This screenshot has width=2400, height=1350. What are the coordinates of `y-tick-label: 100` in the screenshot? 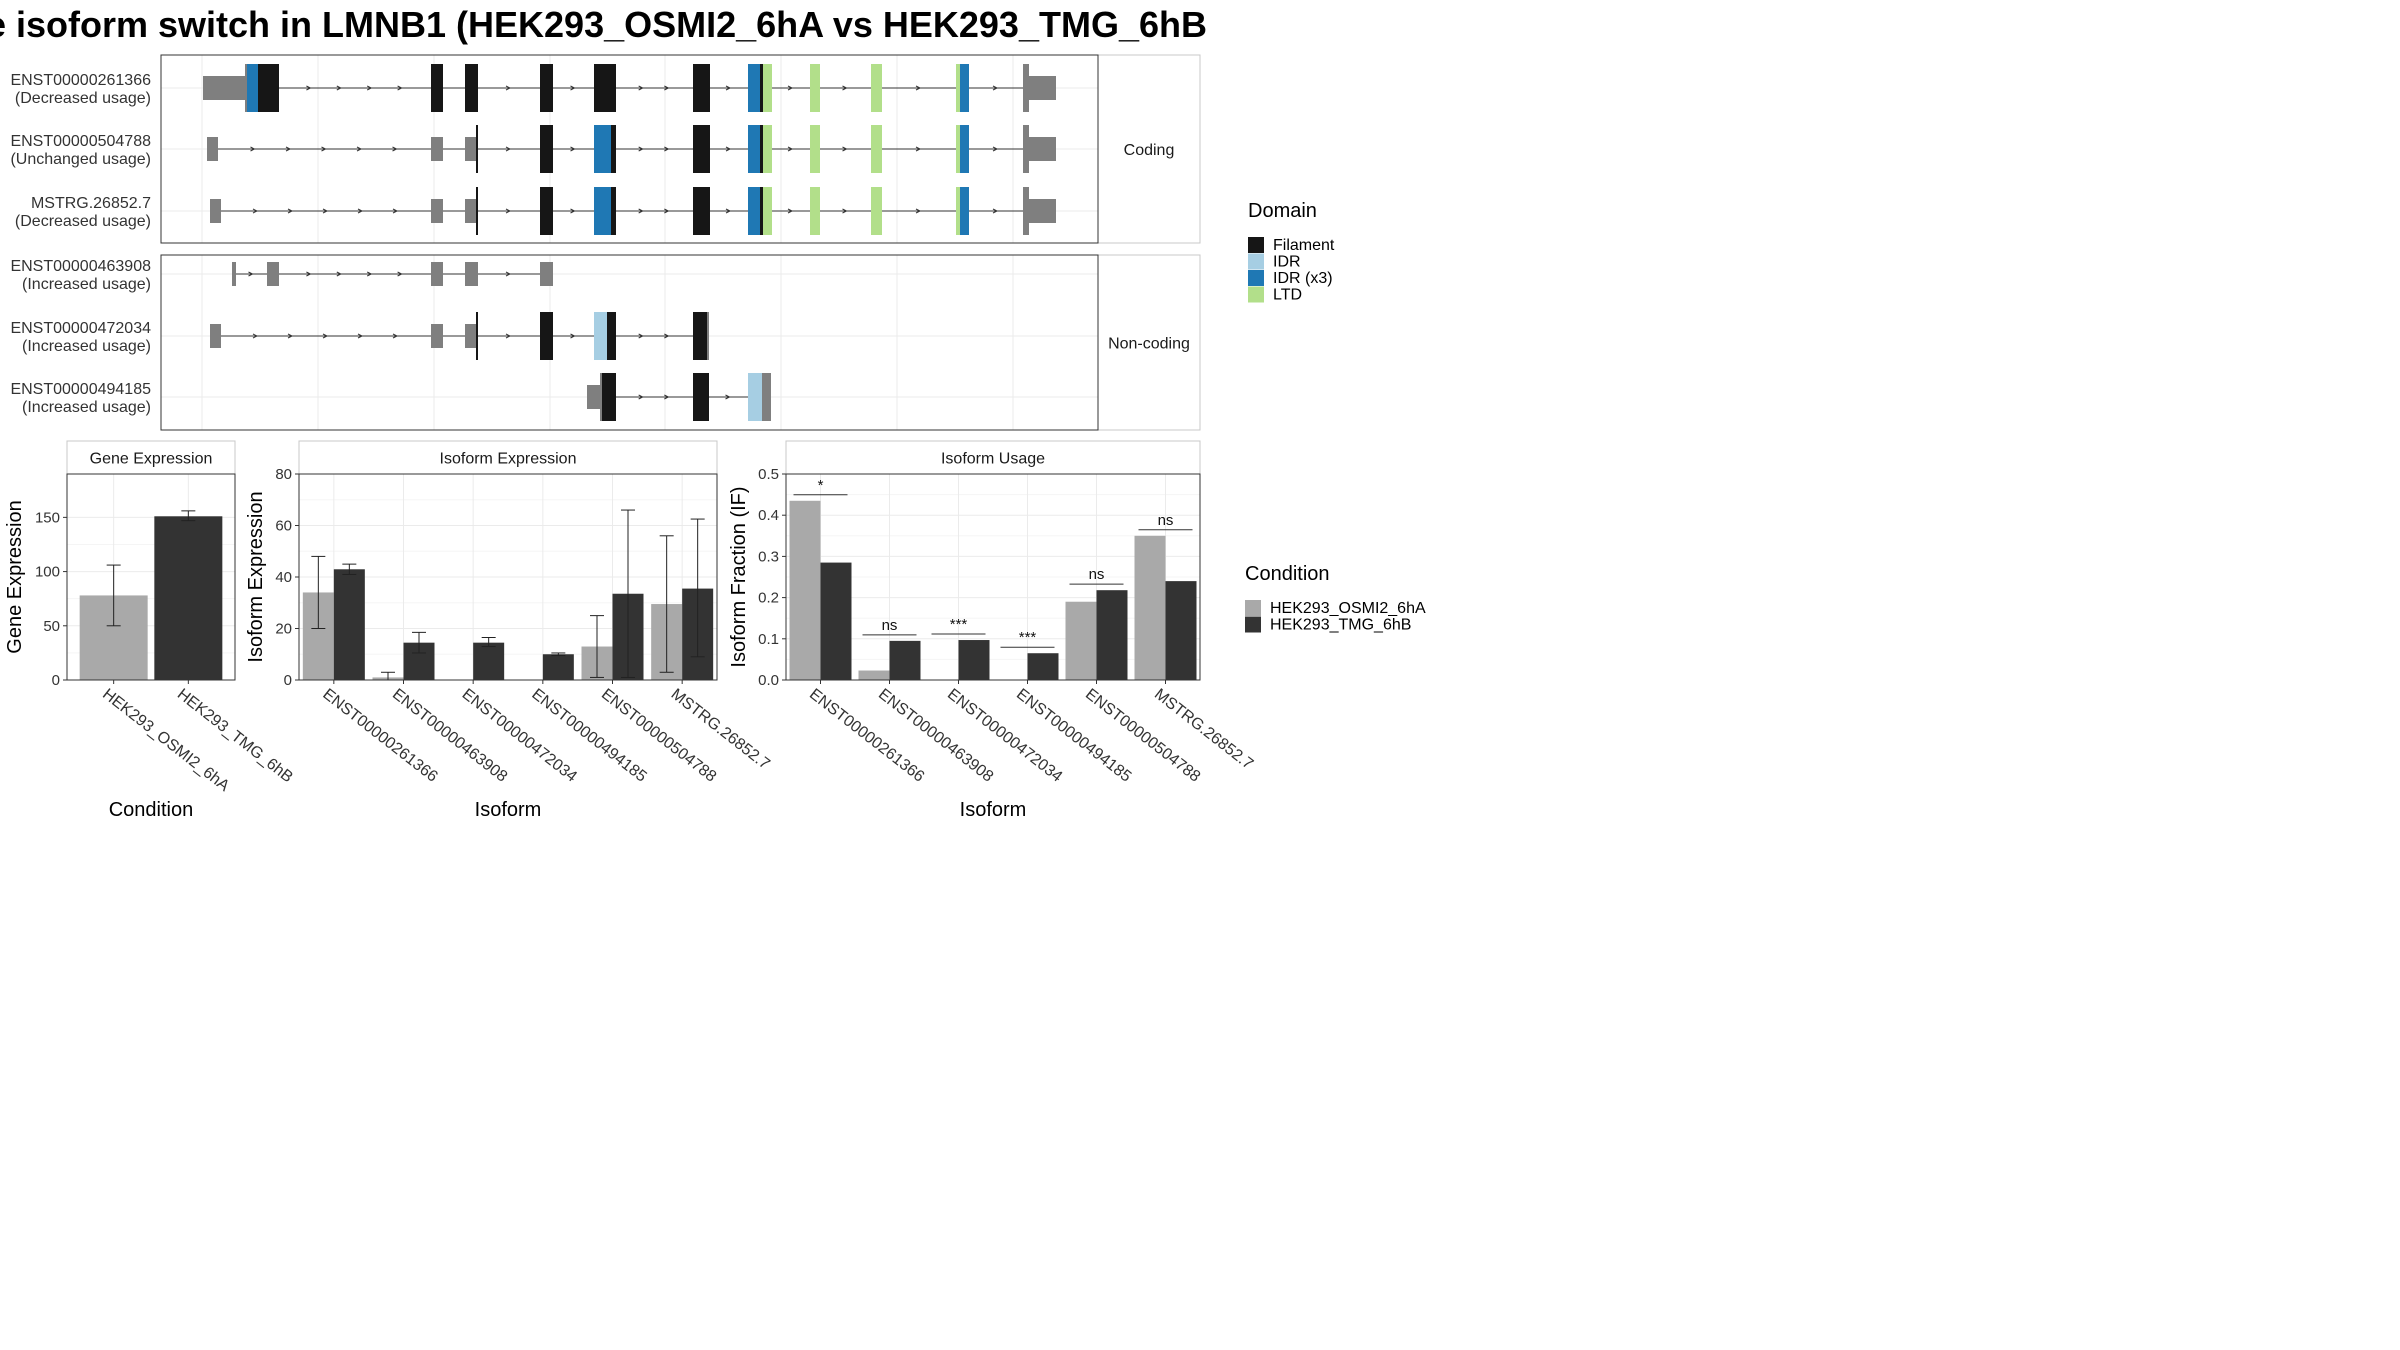 It's located at (47, 572).